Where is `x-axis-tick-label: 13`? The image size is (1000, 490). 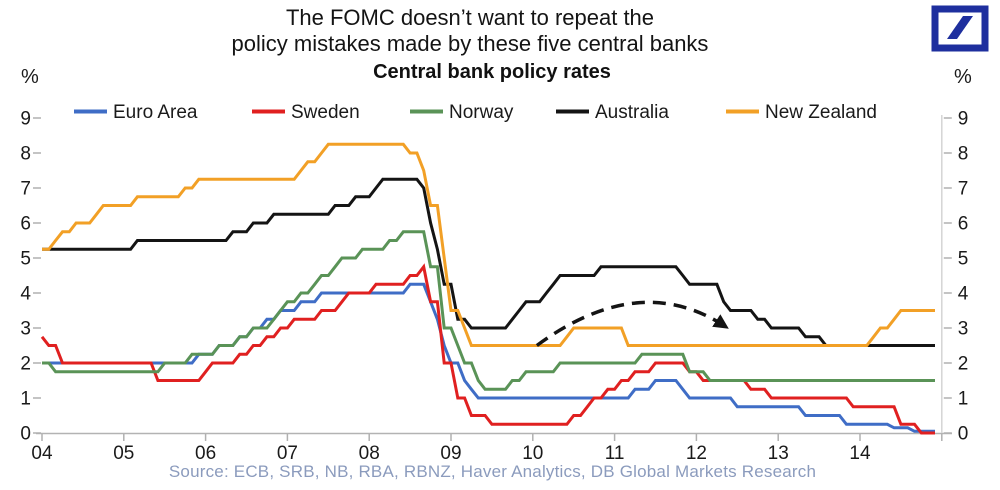
x-axis-tick-label: 13 is located at coordinates (778, 453).